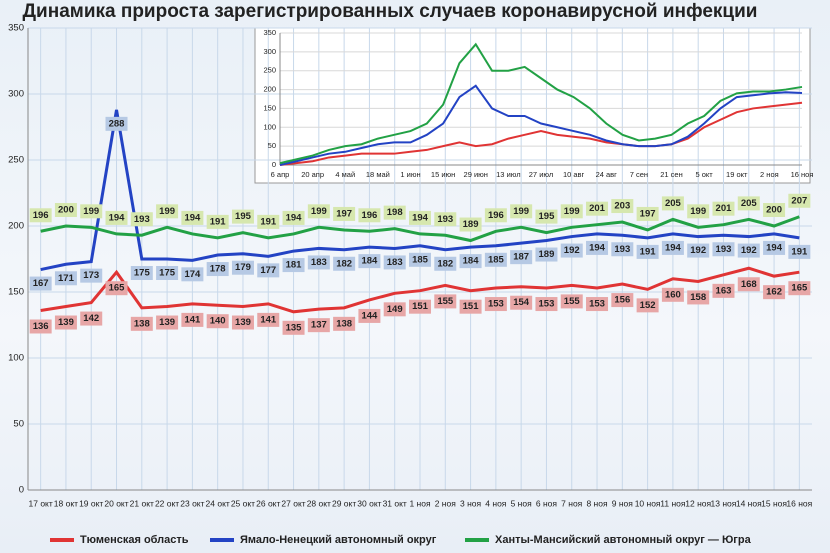 The height and width of the screenshot is (553, 830). Describe the element at coordinates (167, 503) in the screenshot. I see `x-tick-label: 22 окт` at that location.